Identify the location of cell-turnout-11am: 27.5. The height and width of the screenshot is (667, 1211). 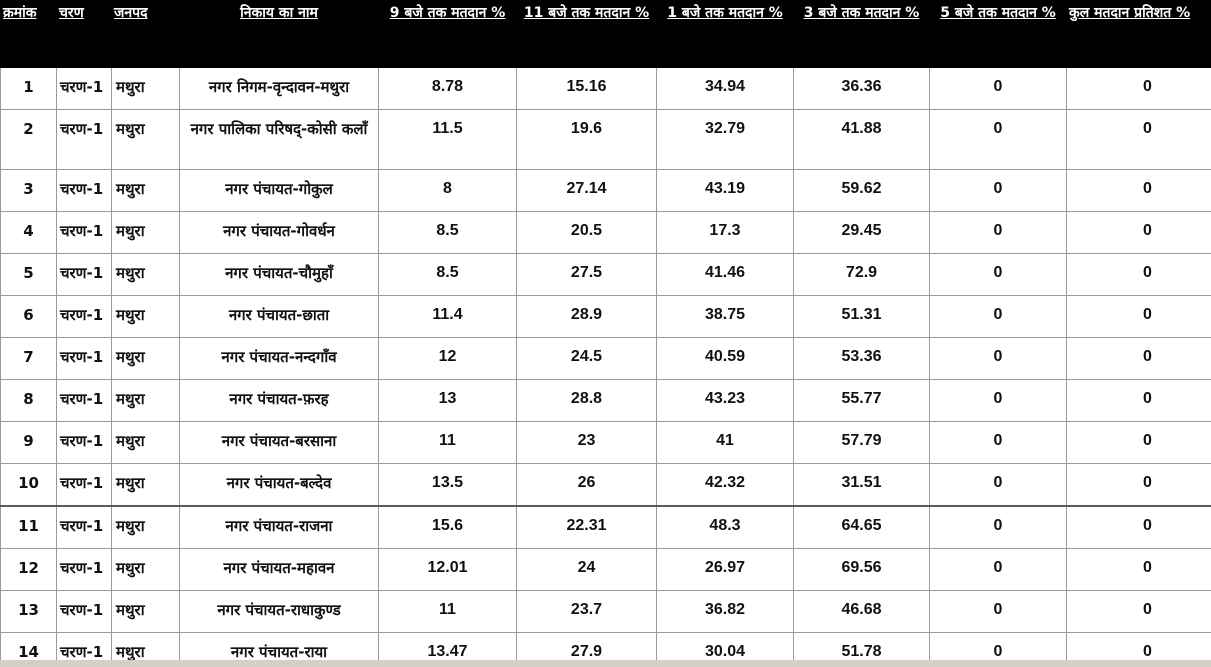
(586, 274).